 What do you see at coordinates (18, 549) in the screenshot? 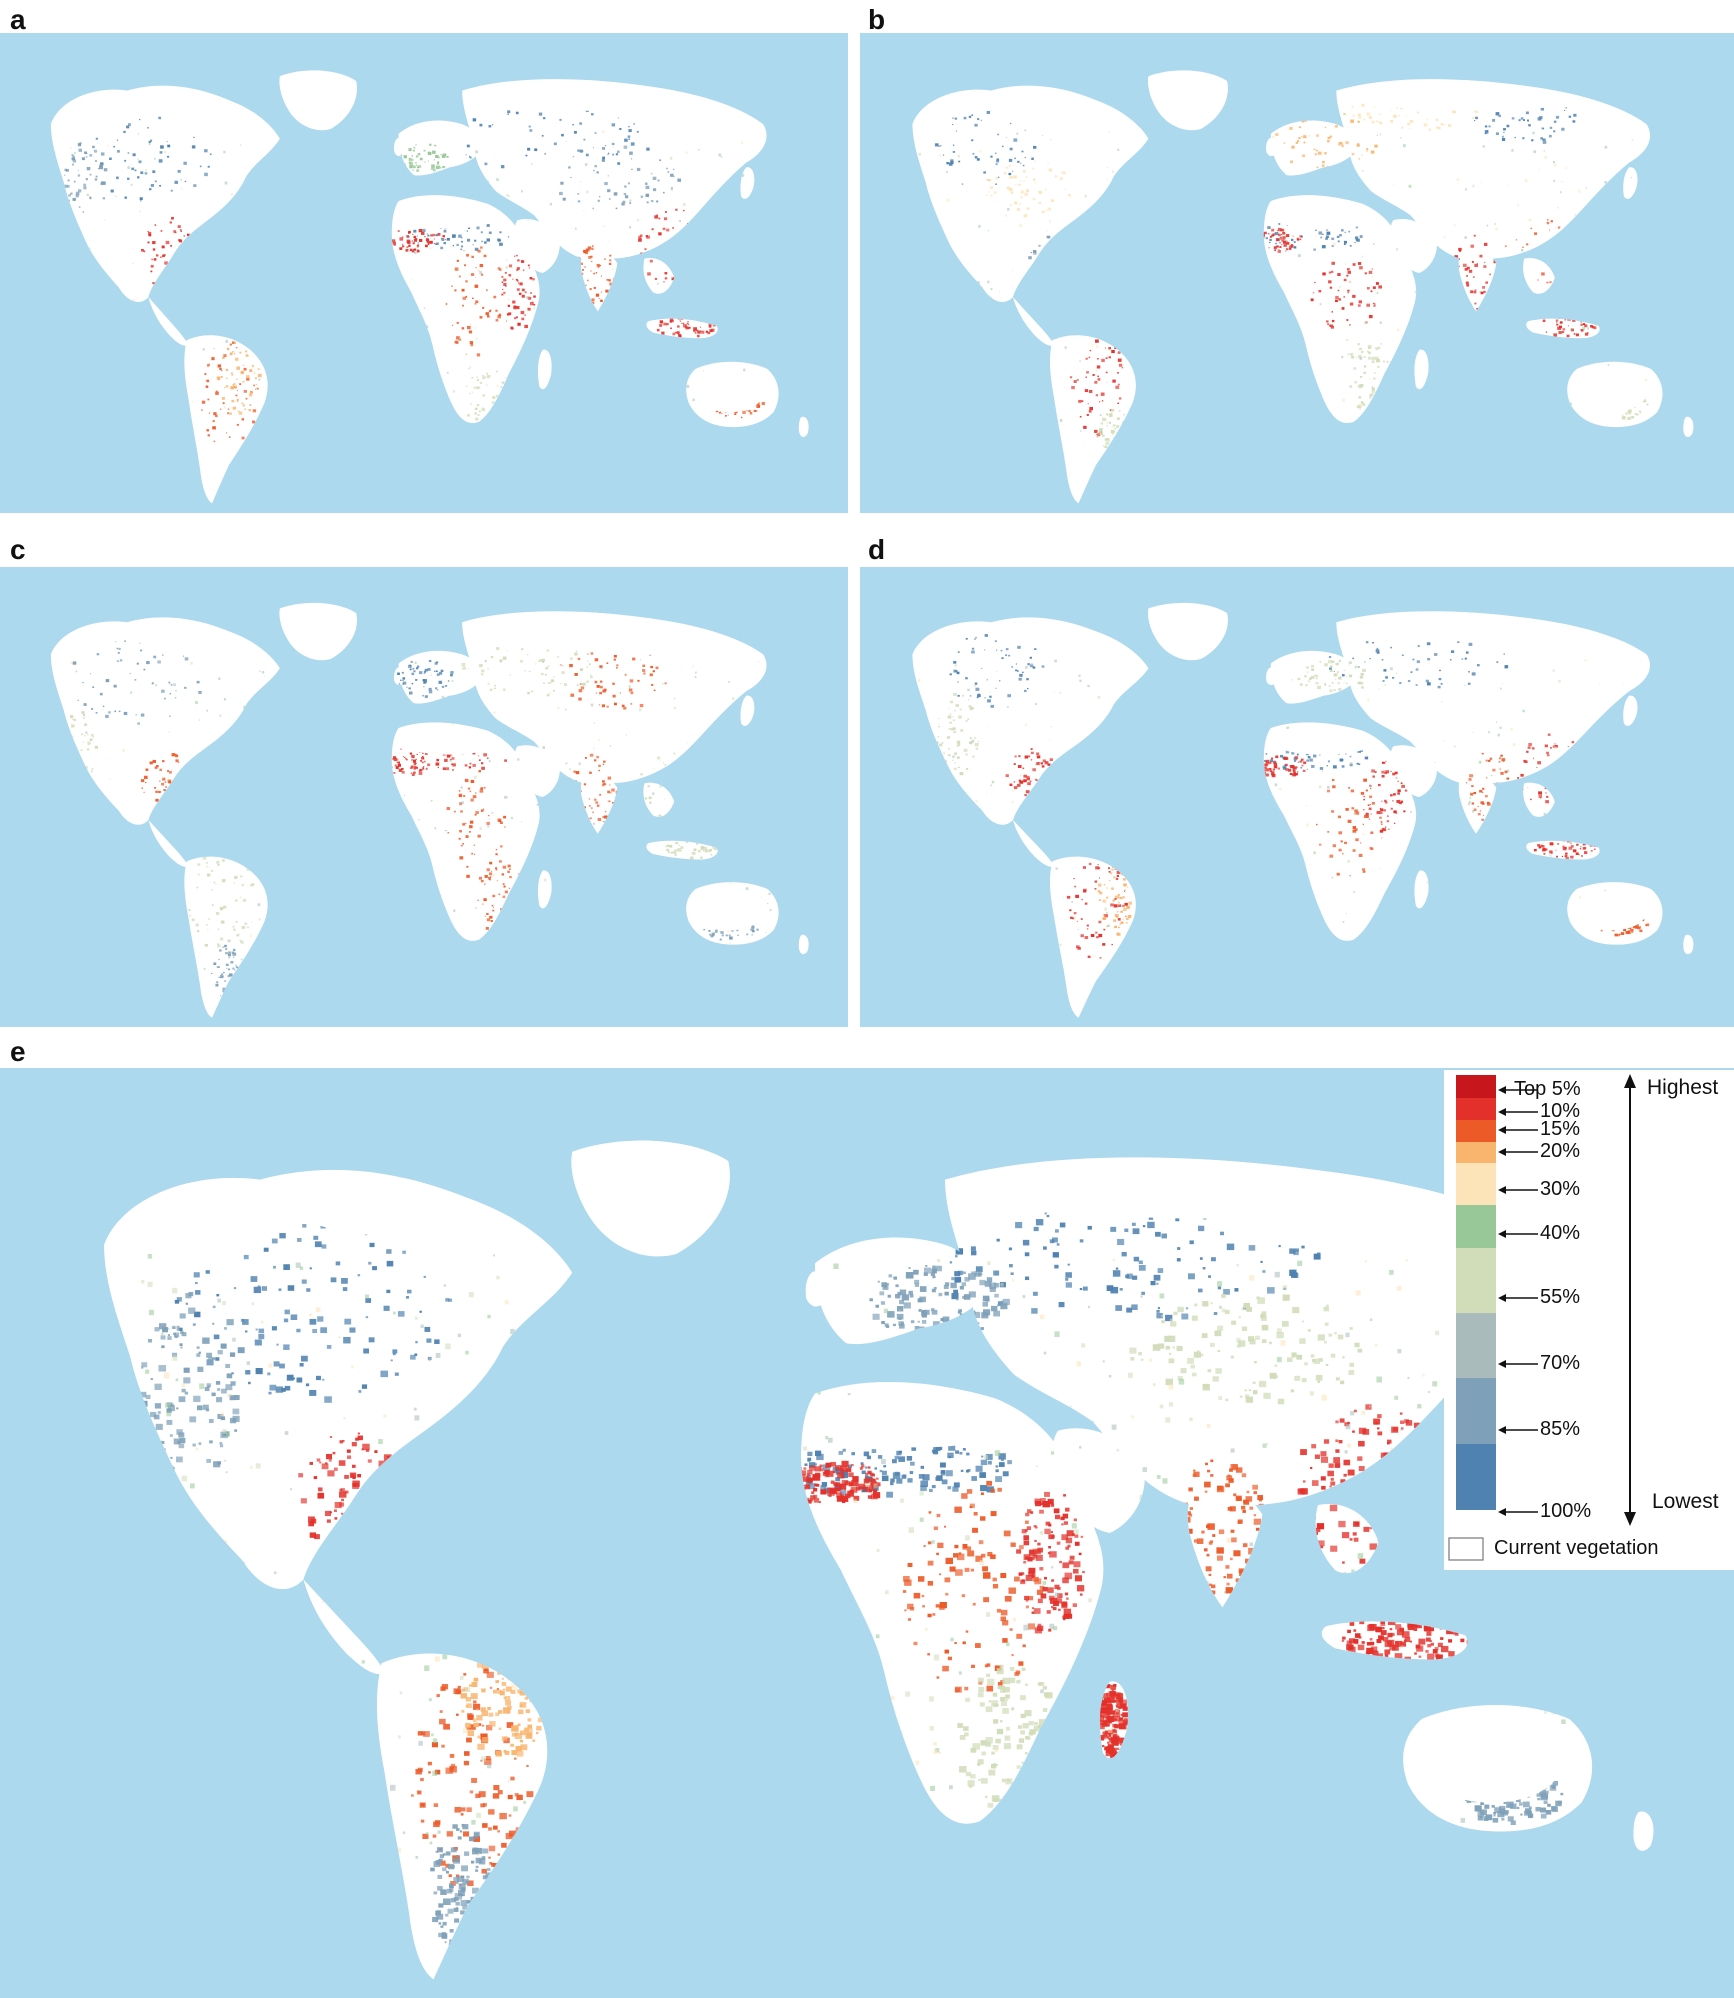
I see `panel-label-c: c` at bounding box center [18, 549].